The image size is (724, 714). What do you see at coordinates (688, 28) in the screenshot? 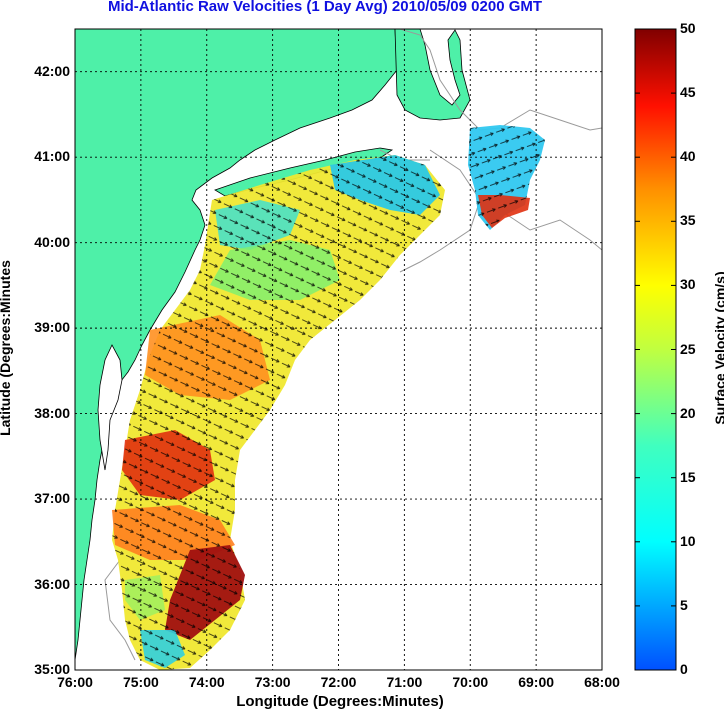
I see `colorbar-tick-label: 50` at bounding box center [688, 28].